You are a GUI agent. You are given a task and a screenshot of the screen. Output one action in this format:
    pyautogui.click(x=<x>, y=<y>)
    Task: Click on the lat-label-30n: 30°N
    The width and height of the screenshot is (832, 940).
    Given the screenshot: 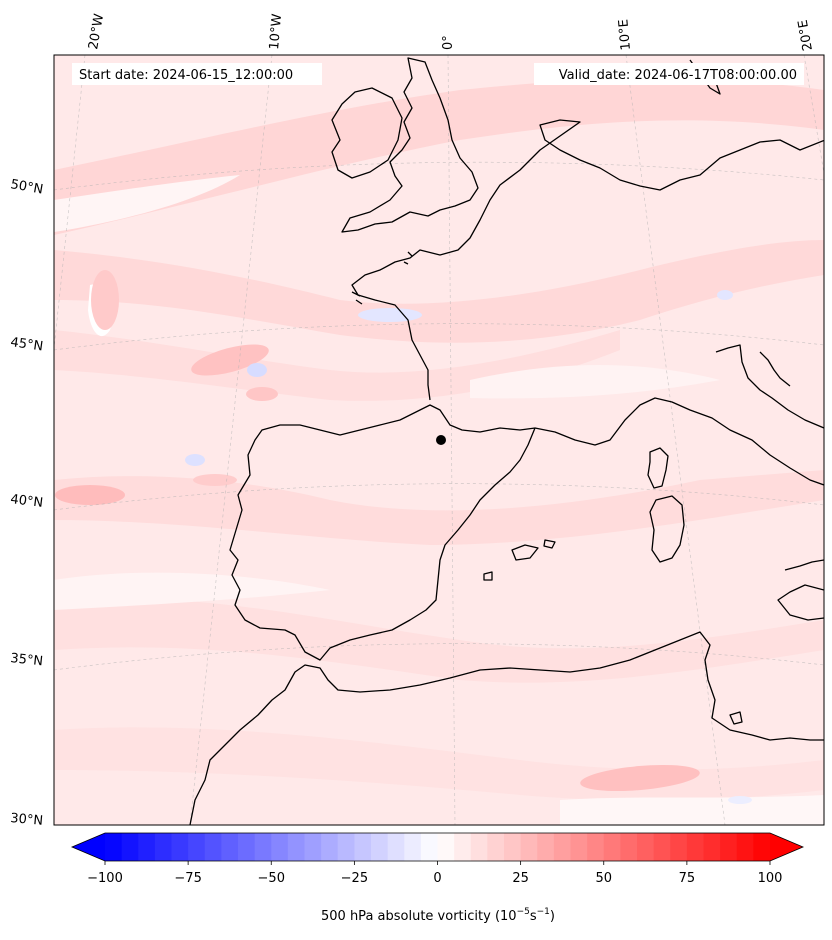 What is the action you would take?
    pyautogui.click(x=27, y=820)
    